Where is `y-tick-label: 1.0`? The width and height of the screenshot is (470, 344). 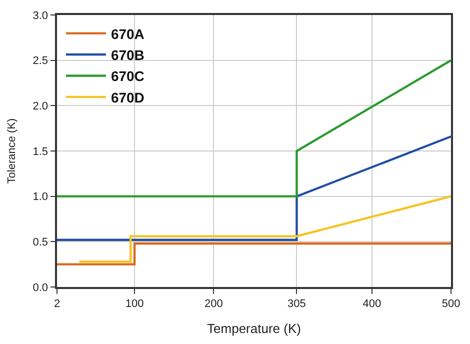 y-tick-label: 1.0 is located at coordinates (40, 197).